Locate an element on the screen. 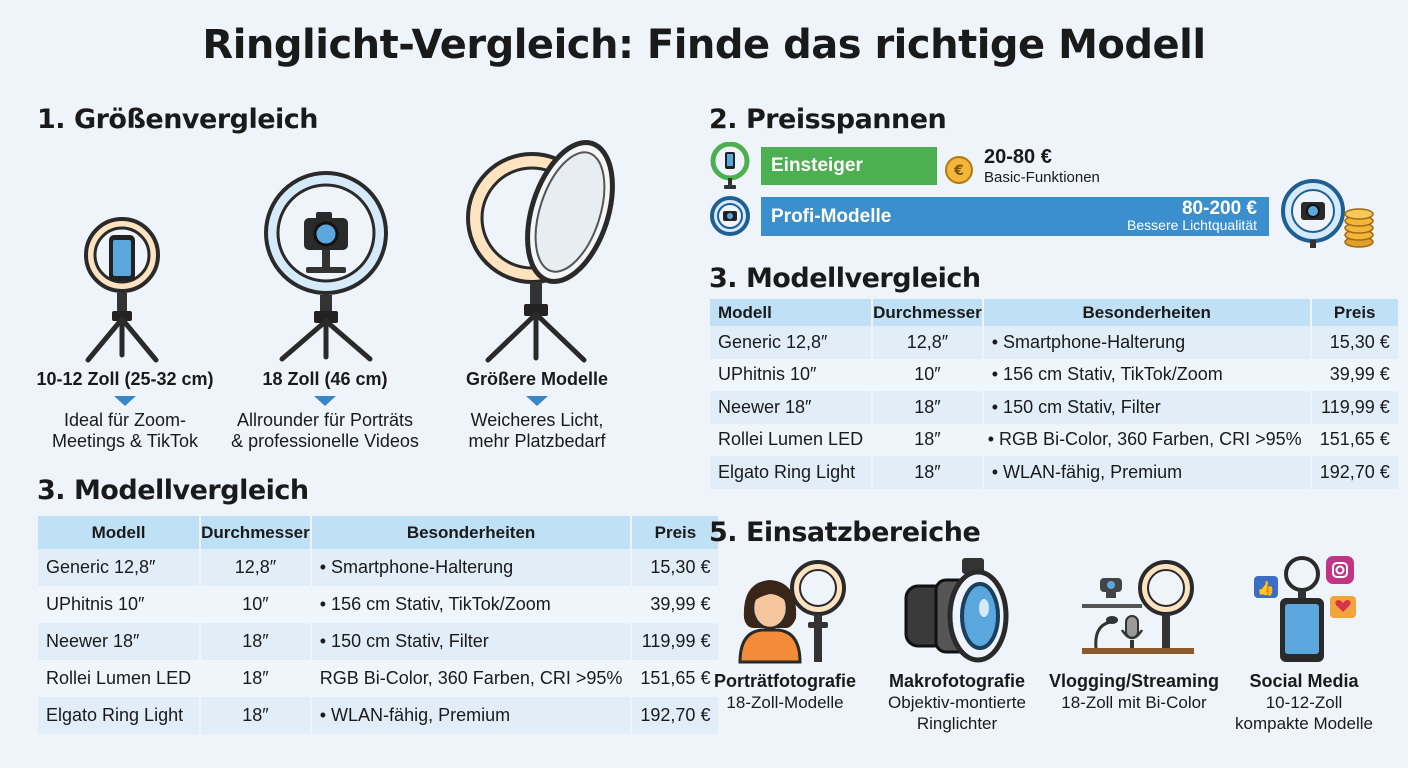 The image size is (1408, 768). use-card-vlogging: Vlogging/Streaming 18-Zoll mit Bi-Color is located at coordinates (1134, 692).